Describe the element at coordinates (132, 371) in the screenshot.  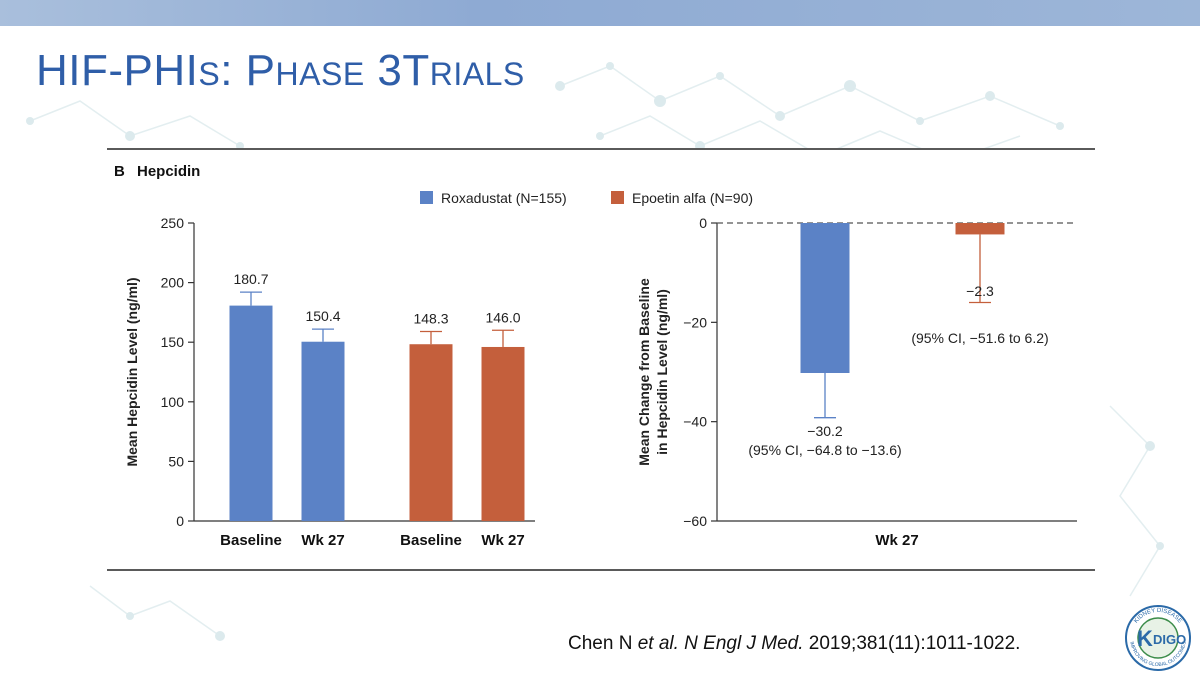
I see `left-y-axis-label: Mean Hepcidin Level (ng/ml)` at that location.